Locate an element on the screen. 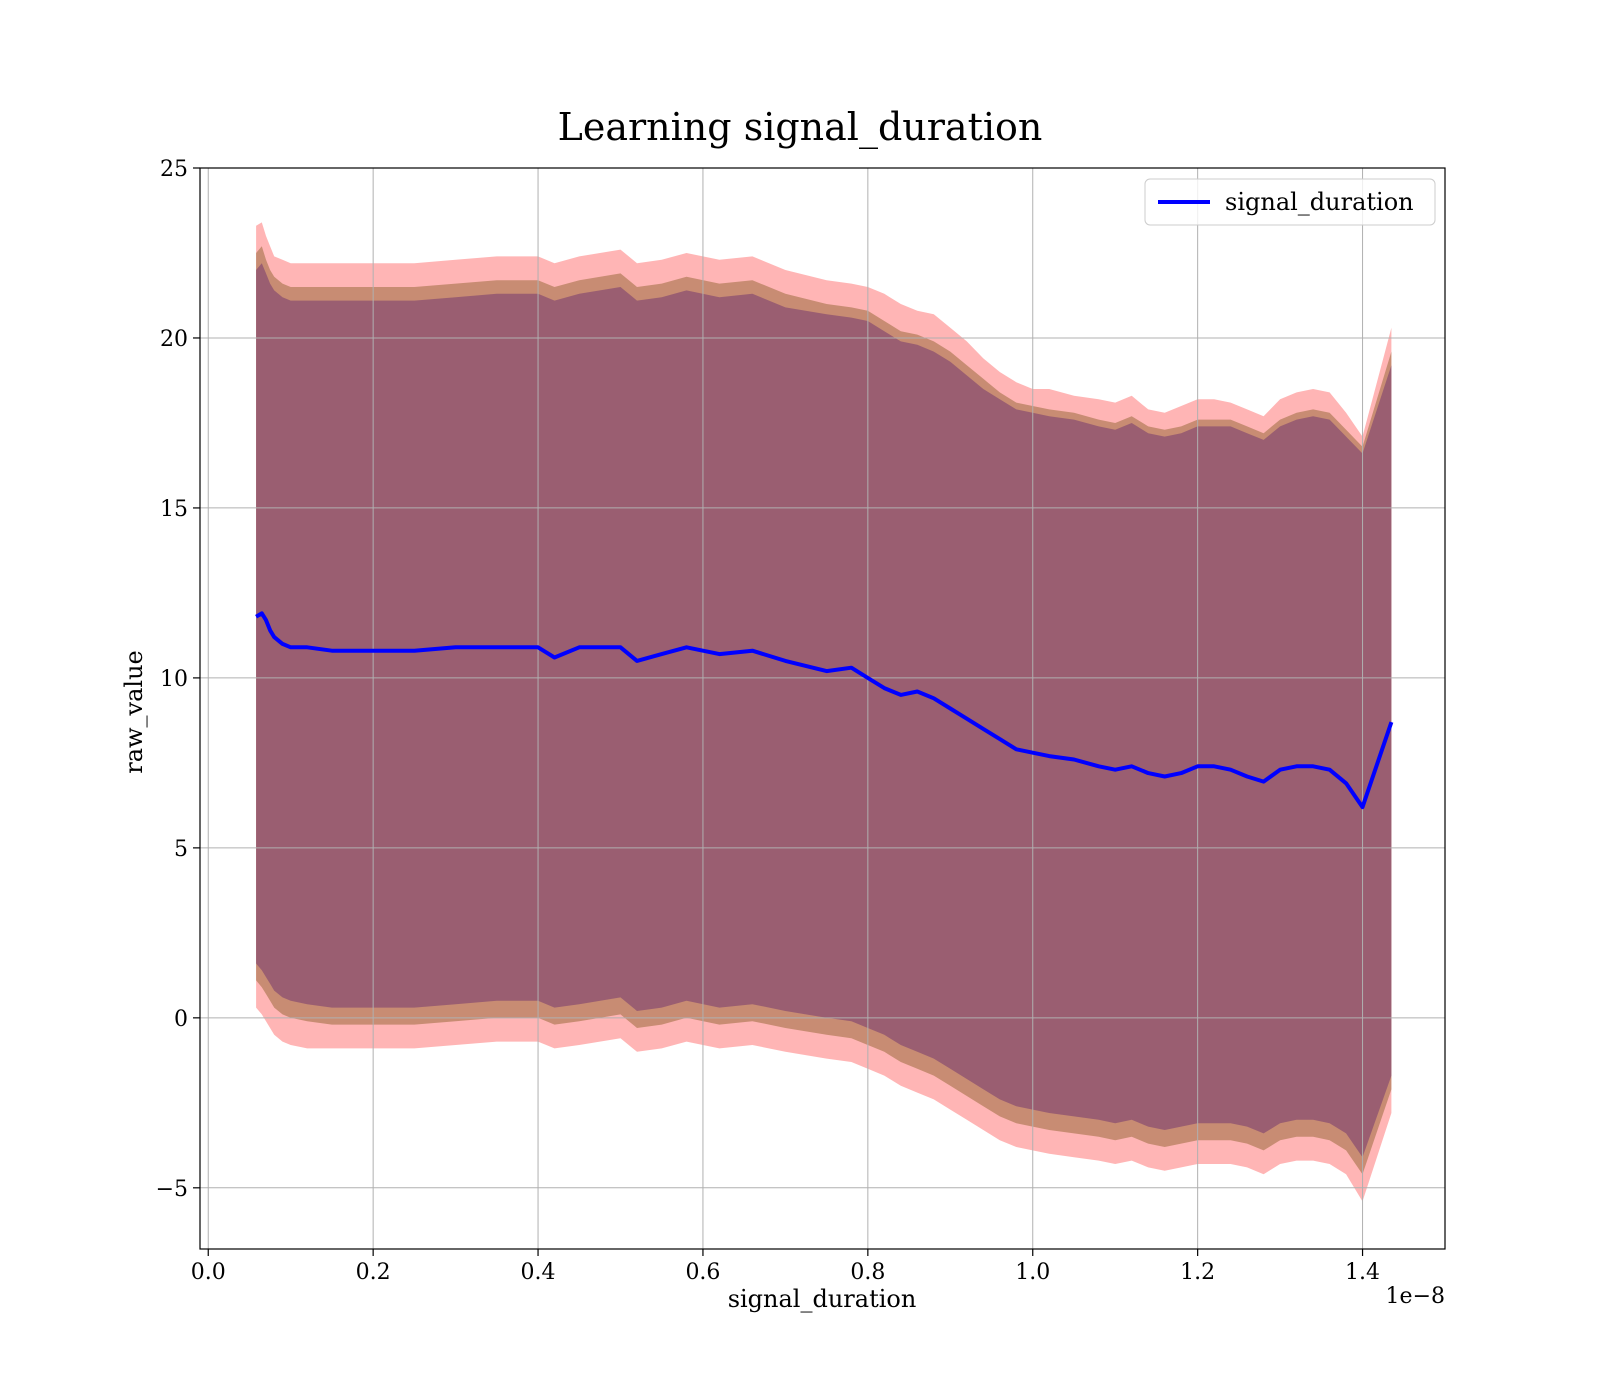 This screenshot has height=1400, width=1600. y-tick-label: 0 is located at coordinates (181, 1019).